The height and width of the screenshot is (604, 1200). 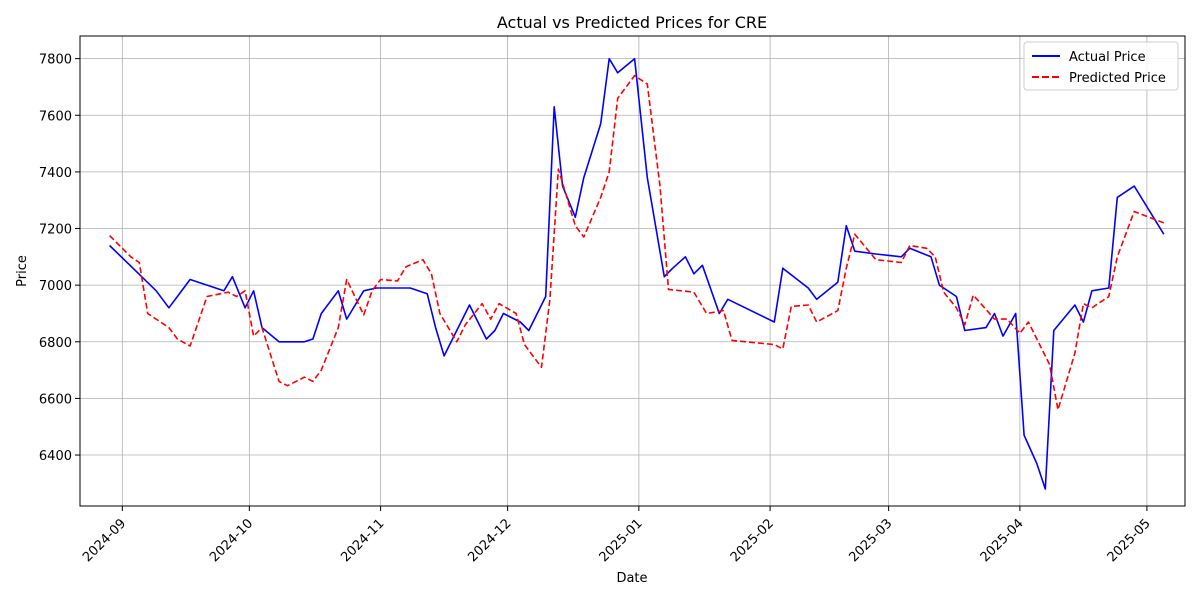 What do you see at coordinates (1107, 57) in the screenshot?
I see `legend-label-actual: Actual Price` at bounding box center [1107, 57].